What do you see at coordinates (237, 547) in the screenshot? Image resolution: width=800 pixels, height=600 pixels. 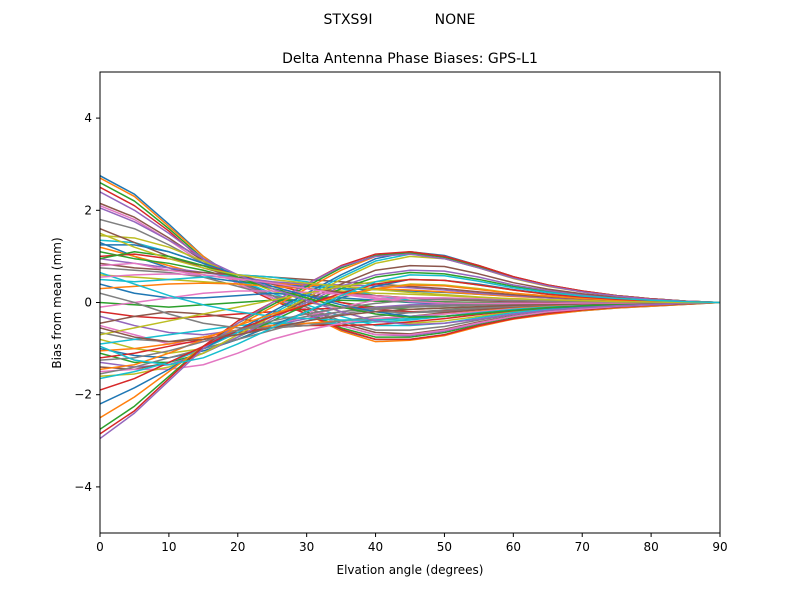 I see `x-tick-label: 20` at bounding box center [237, 547].